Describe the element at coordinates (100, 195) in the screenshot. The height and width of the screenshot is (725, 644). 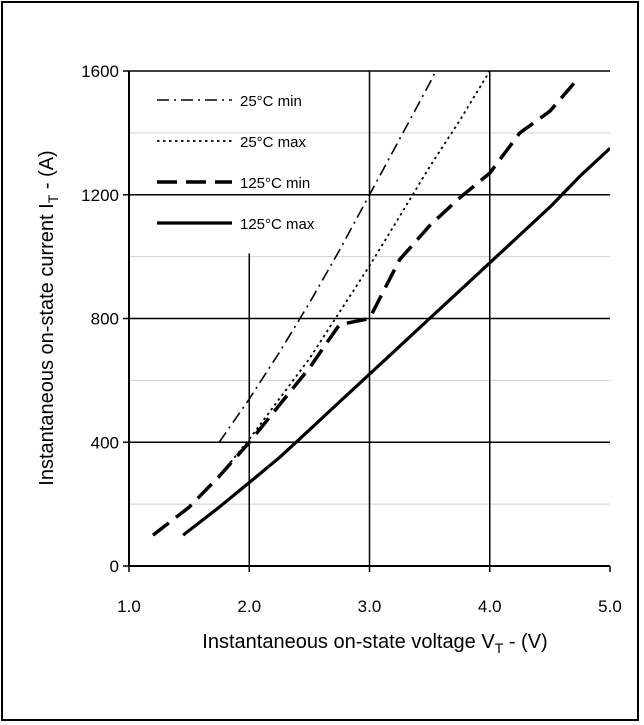
I see `y-tick-label: 1200` at that location.